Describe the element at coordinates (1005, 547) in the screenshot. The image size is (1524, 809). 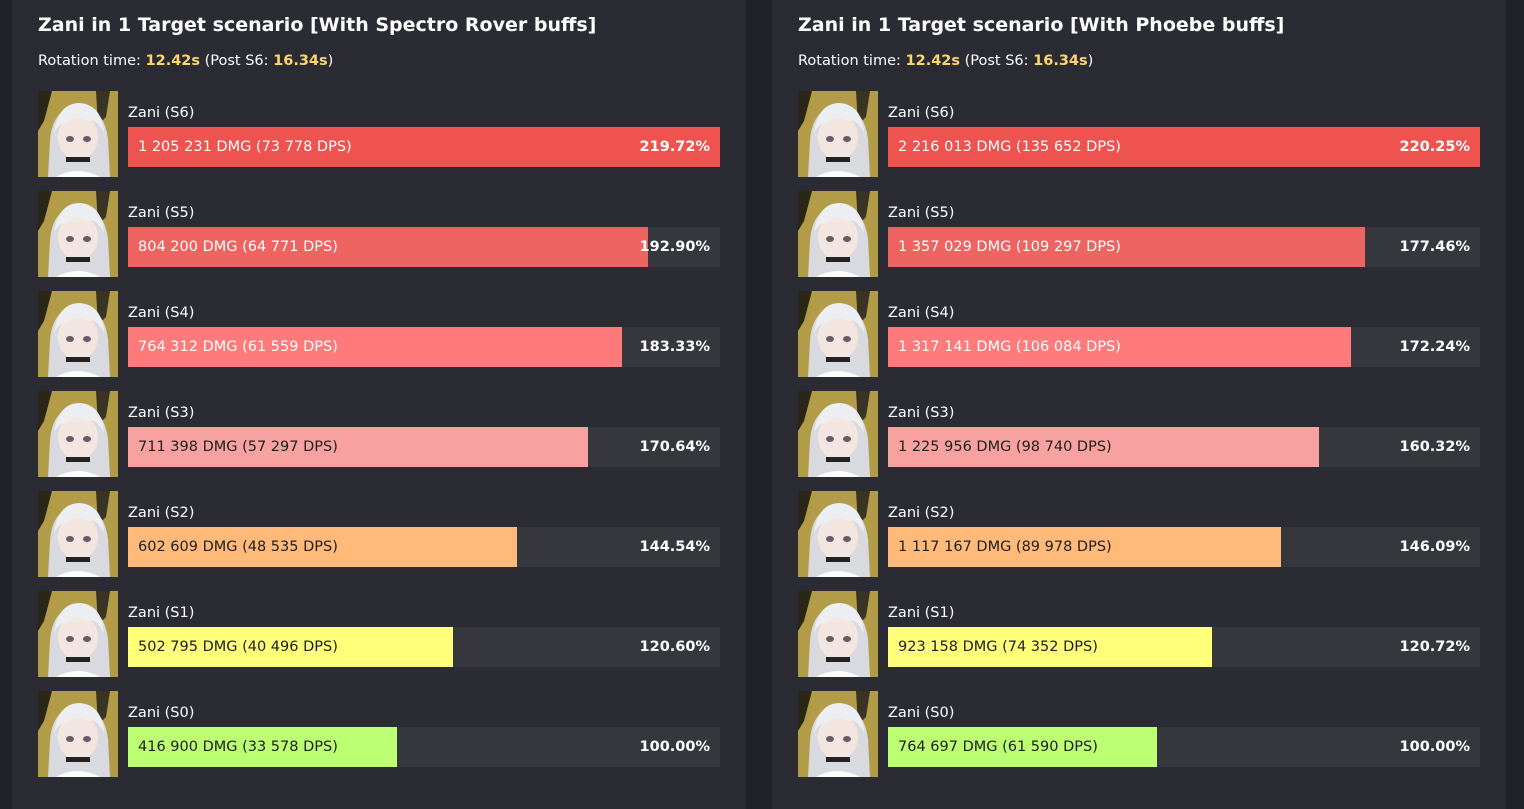
I see `bar-value-label: 1 117 167 DMG (89 978 DPS)` at that location.